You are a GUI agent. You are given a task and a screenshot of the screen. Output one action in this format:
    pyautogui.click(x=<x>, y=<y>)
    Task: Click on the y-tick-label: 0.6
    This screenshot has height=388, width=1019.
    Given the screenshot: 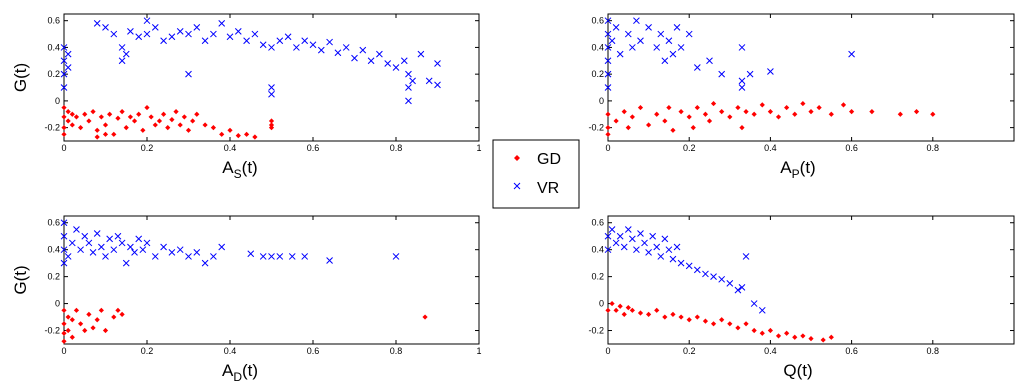 What is the action you would take?
    pyautogui.click(x=53, y=223)
    